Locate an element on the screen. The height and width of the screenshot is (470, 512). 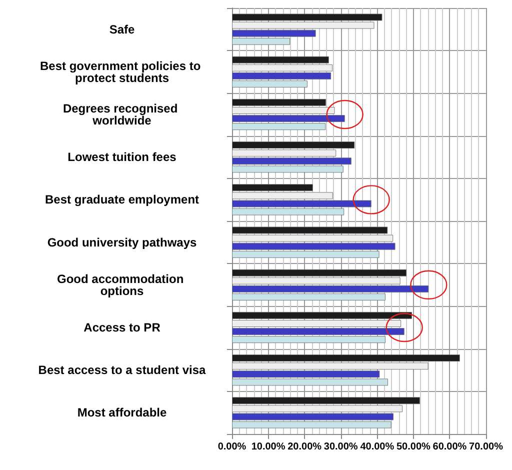
y-tick-label: Most affordable is located at coordinates (122, 413).